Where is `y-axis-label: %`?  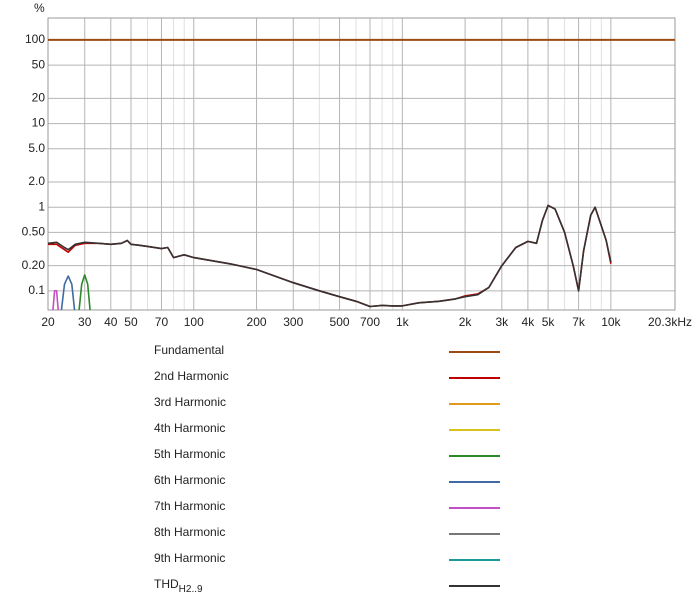 y-axis-label: % is located at coordinates (39, 8).